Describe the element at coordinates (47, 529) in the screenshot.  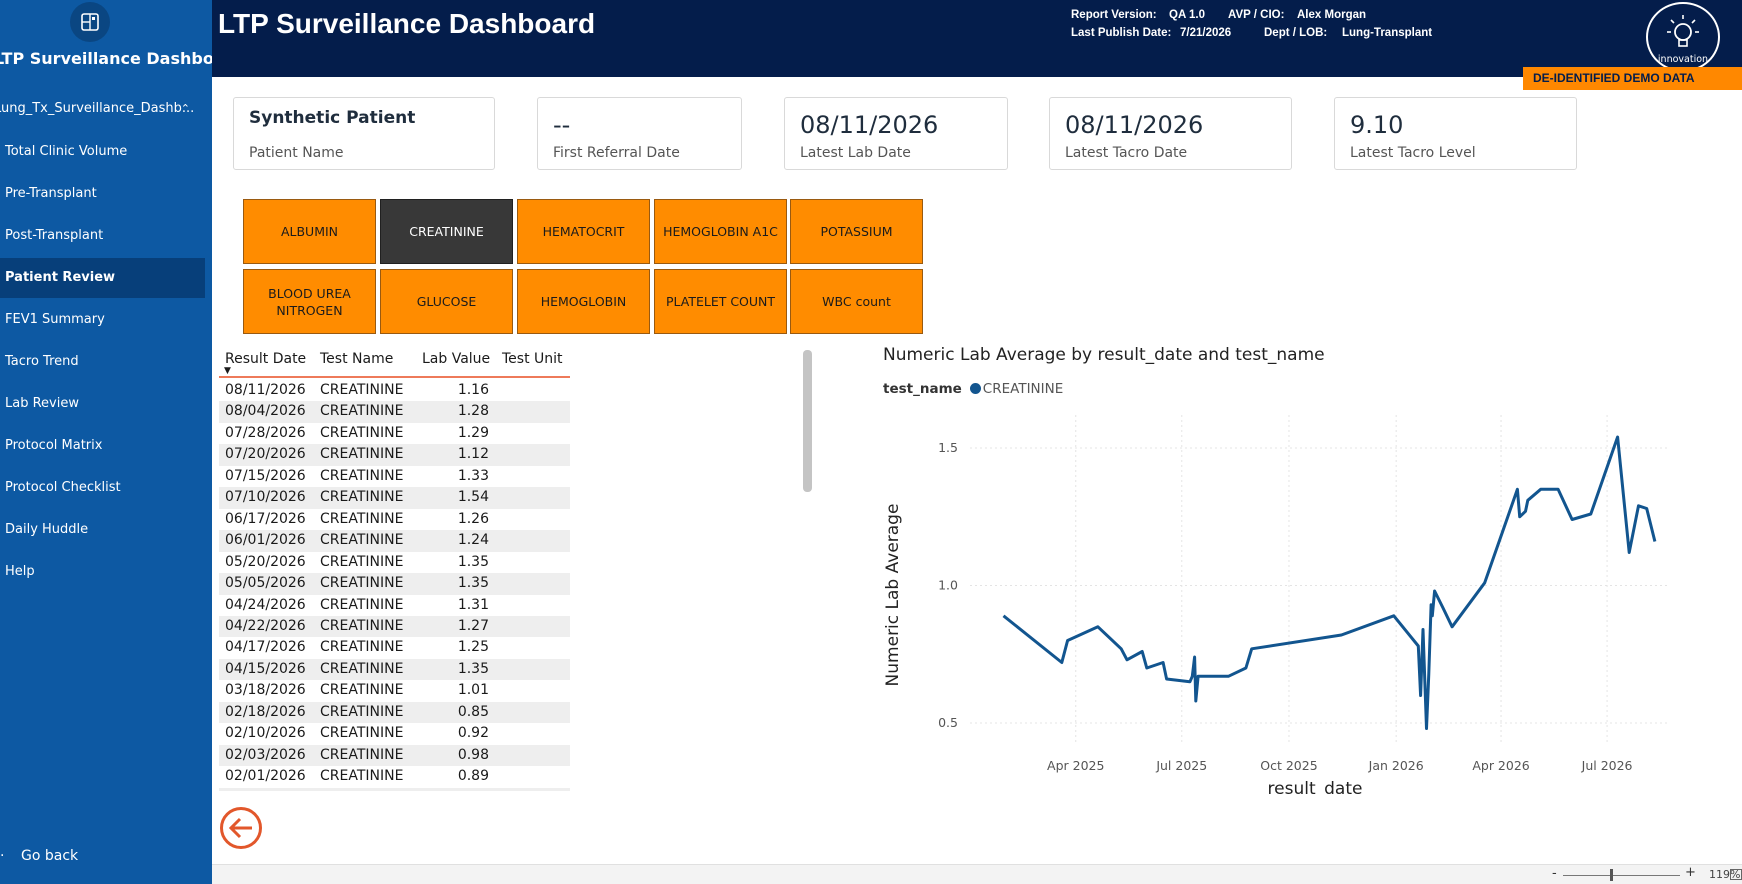
I see `sidebar-item-daily-huddle: Daily Huddle` at that location.